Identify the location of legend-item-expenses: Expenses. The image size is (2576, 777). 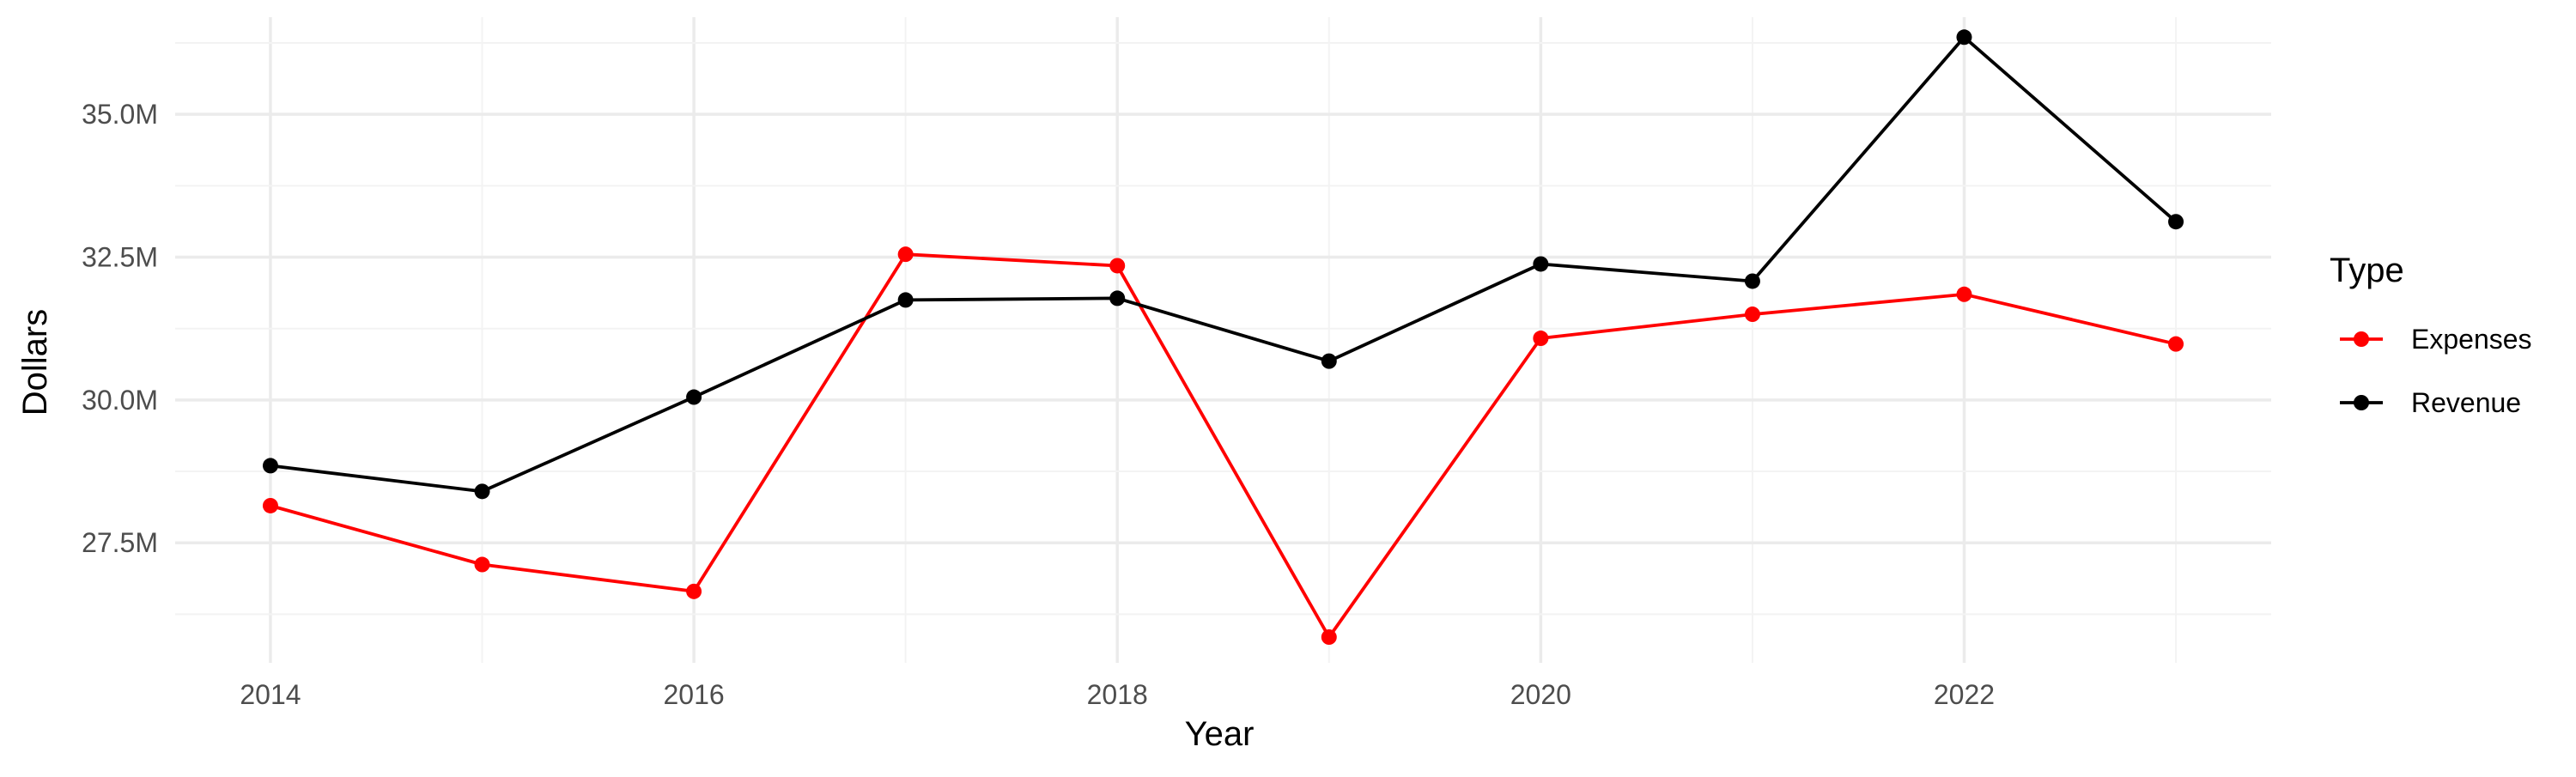
(2436, 339).